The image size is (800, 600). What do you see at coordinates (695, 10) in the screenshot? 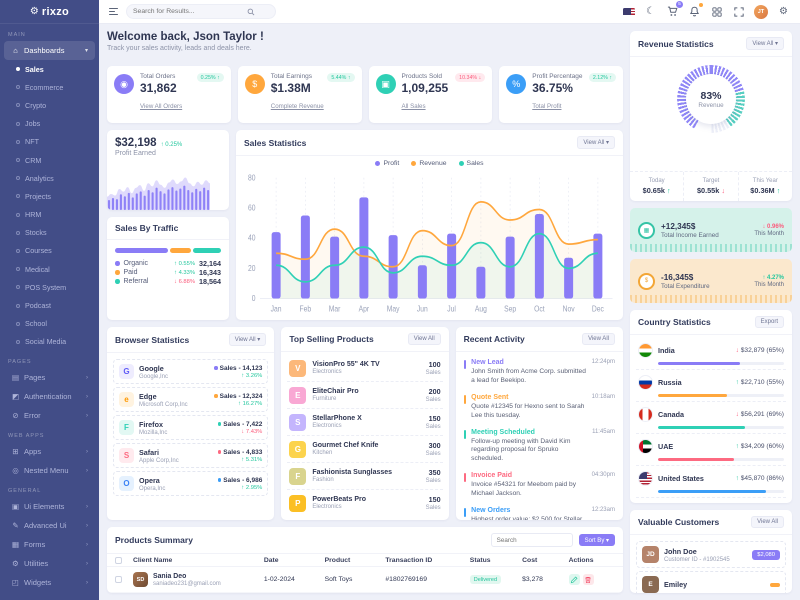
I see `notifications-bell-icon` at bounding box center [695, 10].